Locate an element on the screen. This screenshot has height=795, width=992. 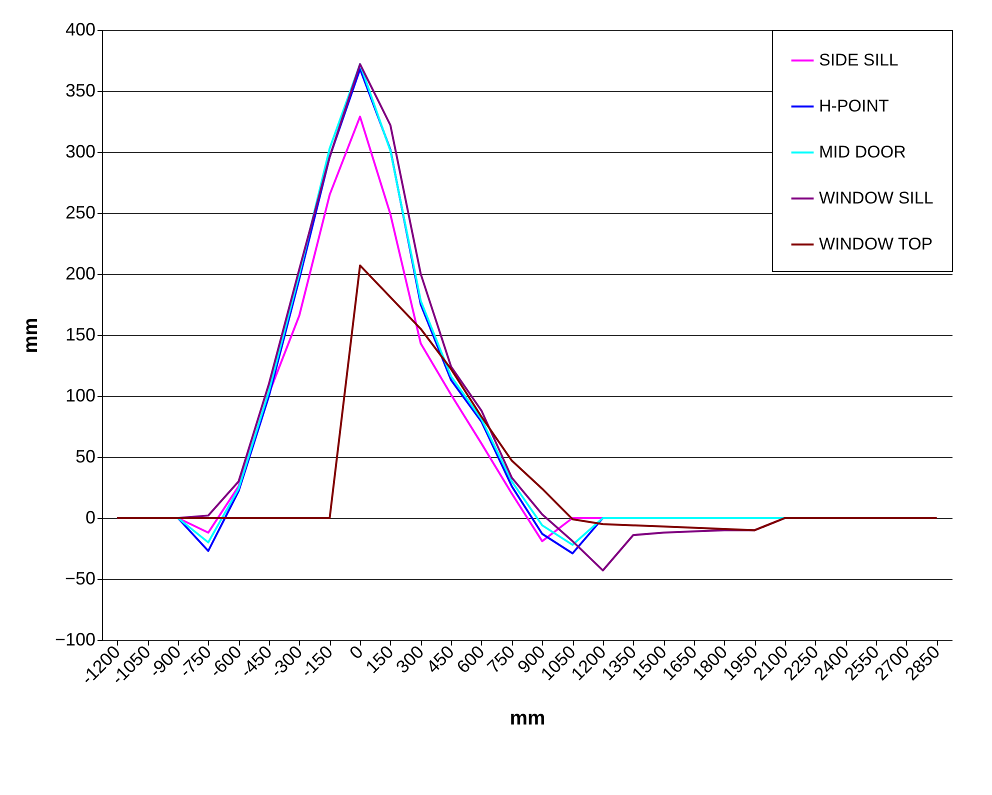
y-tick-label: 300 is located at coordinates (80, 152).